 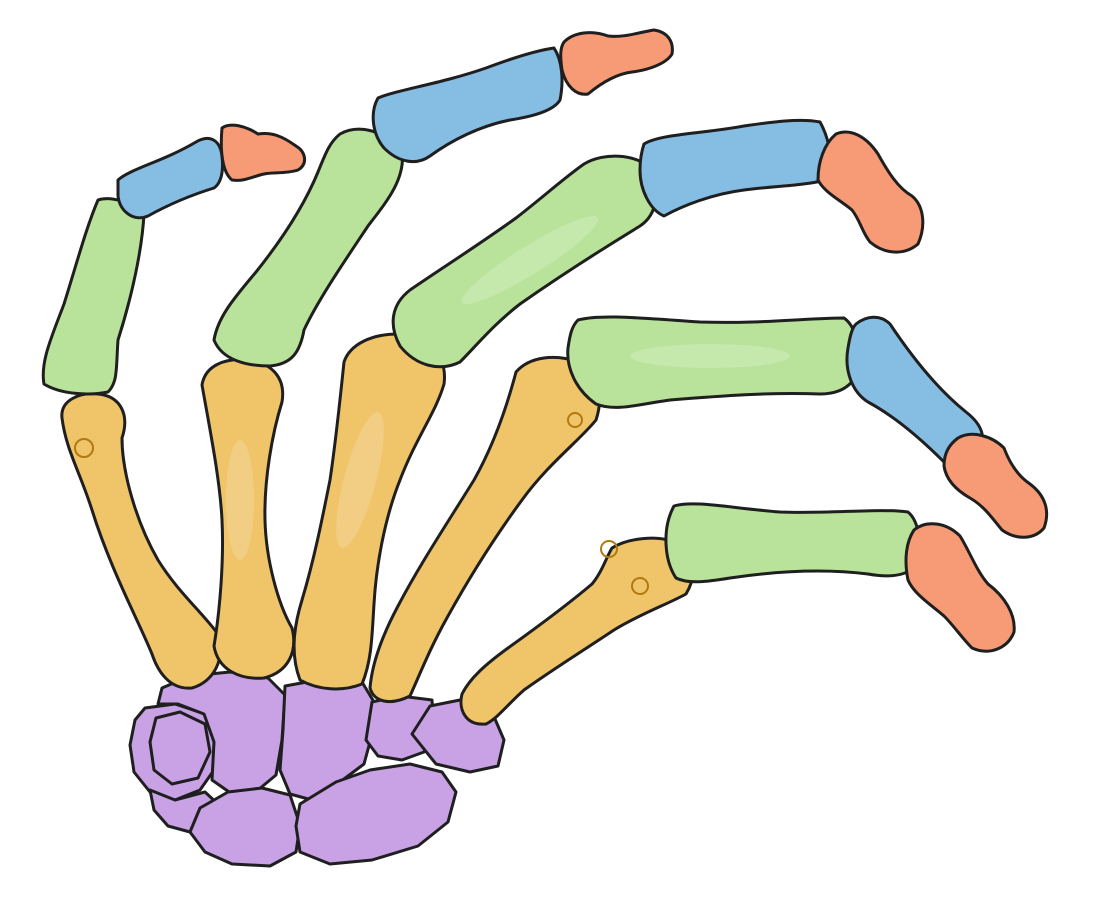 I want to click on carpal-lunate, so click(x=245, y=827).